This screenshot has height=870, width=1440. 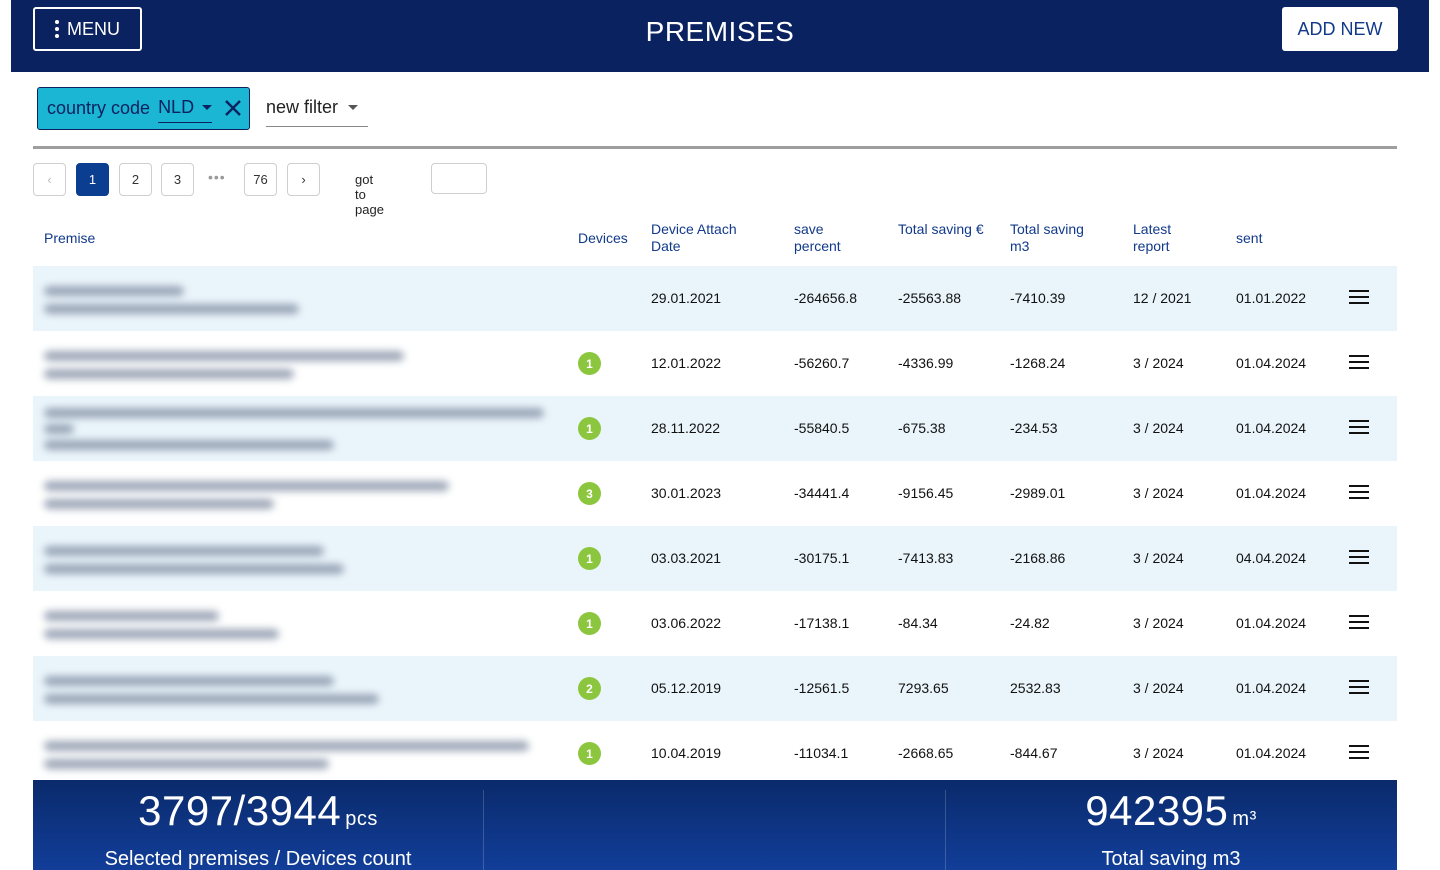 I want to click on col-total-saving-eur: Total saving €, so click(x=941, y=229).